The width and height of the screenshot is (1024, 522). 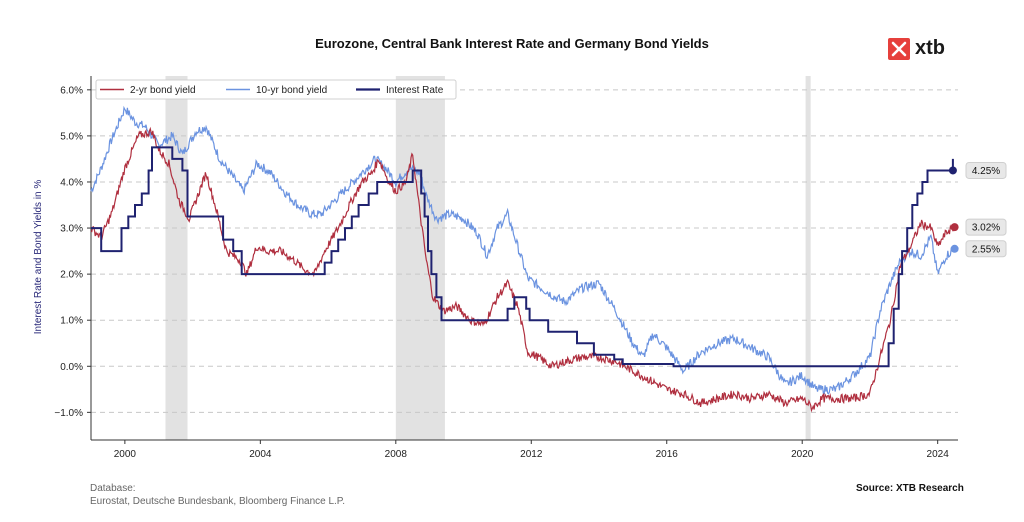 What do you see at coordinates (531, 454) in the screenshot?
I see `x-tick-label: 2012` at bounding box center [531, 454].